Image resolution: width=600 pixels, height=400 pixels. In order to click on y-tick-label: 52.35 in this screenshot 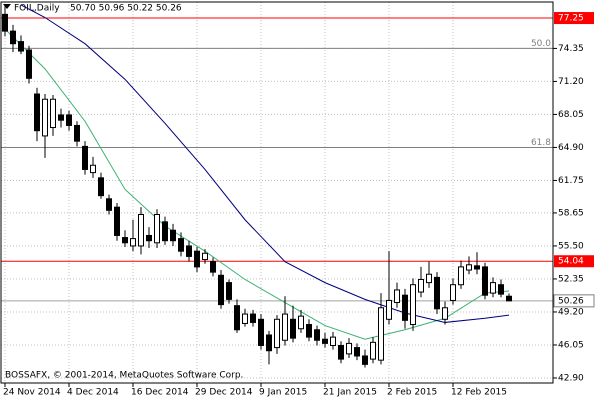, I will do `click(571, 279)`.